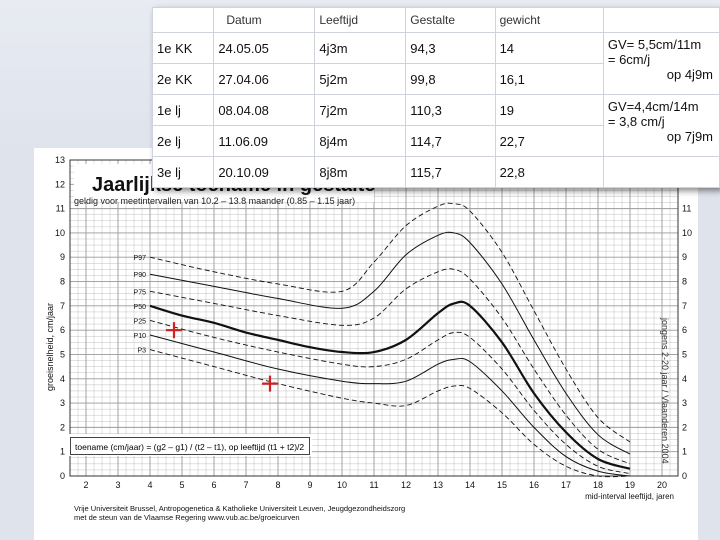 This screenshot has height=540, width=720. What do you see at coordinates (549, 79) in the screenshot?
I see `cell-gewicht: 16,1` at bounding box center [549, 79].